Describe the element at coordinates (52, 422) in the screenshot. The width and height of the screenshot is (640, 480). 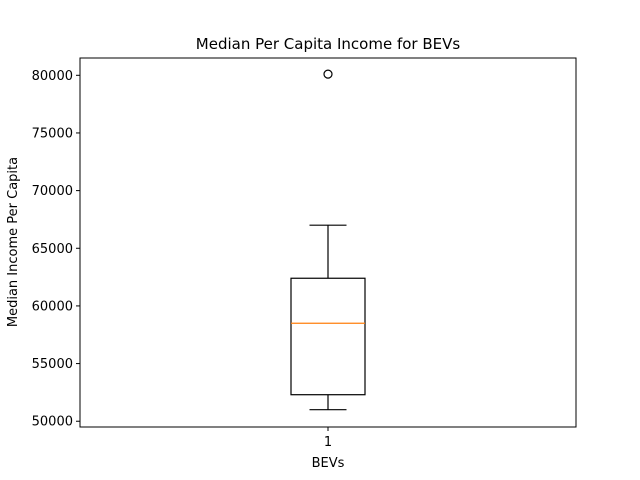
I see `y-tick-label: 50000` at that location.